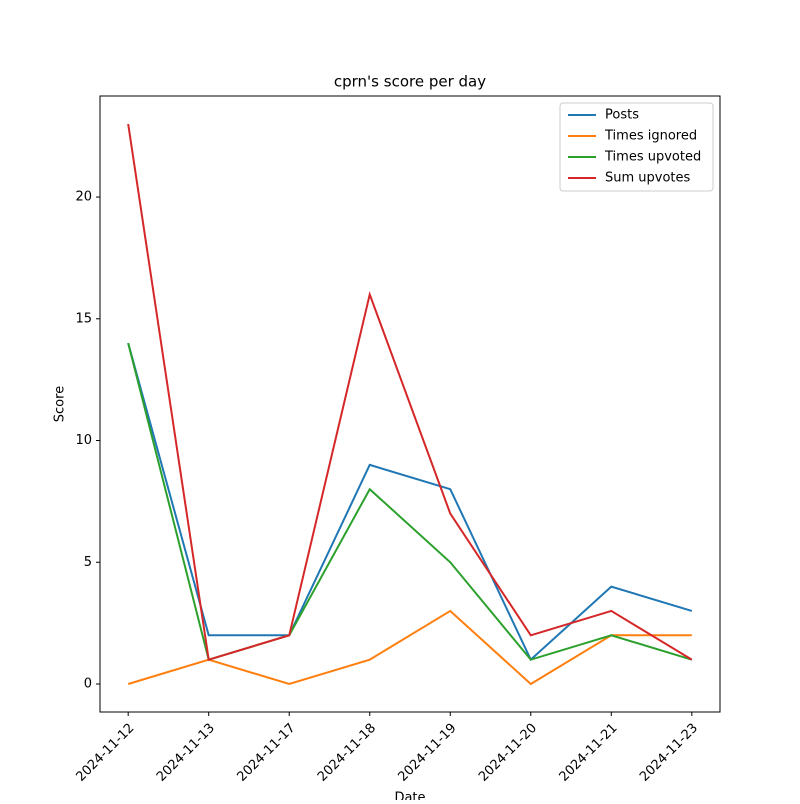 The image size is (800, 804). Describe the element at coordinates (648, 178) in the screenshot. I see `legend-label: Sum upvotes` at that location.